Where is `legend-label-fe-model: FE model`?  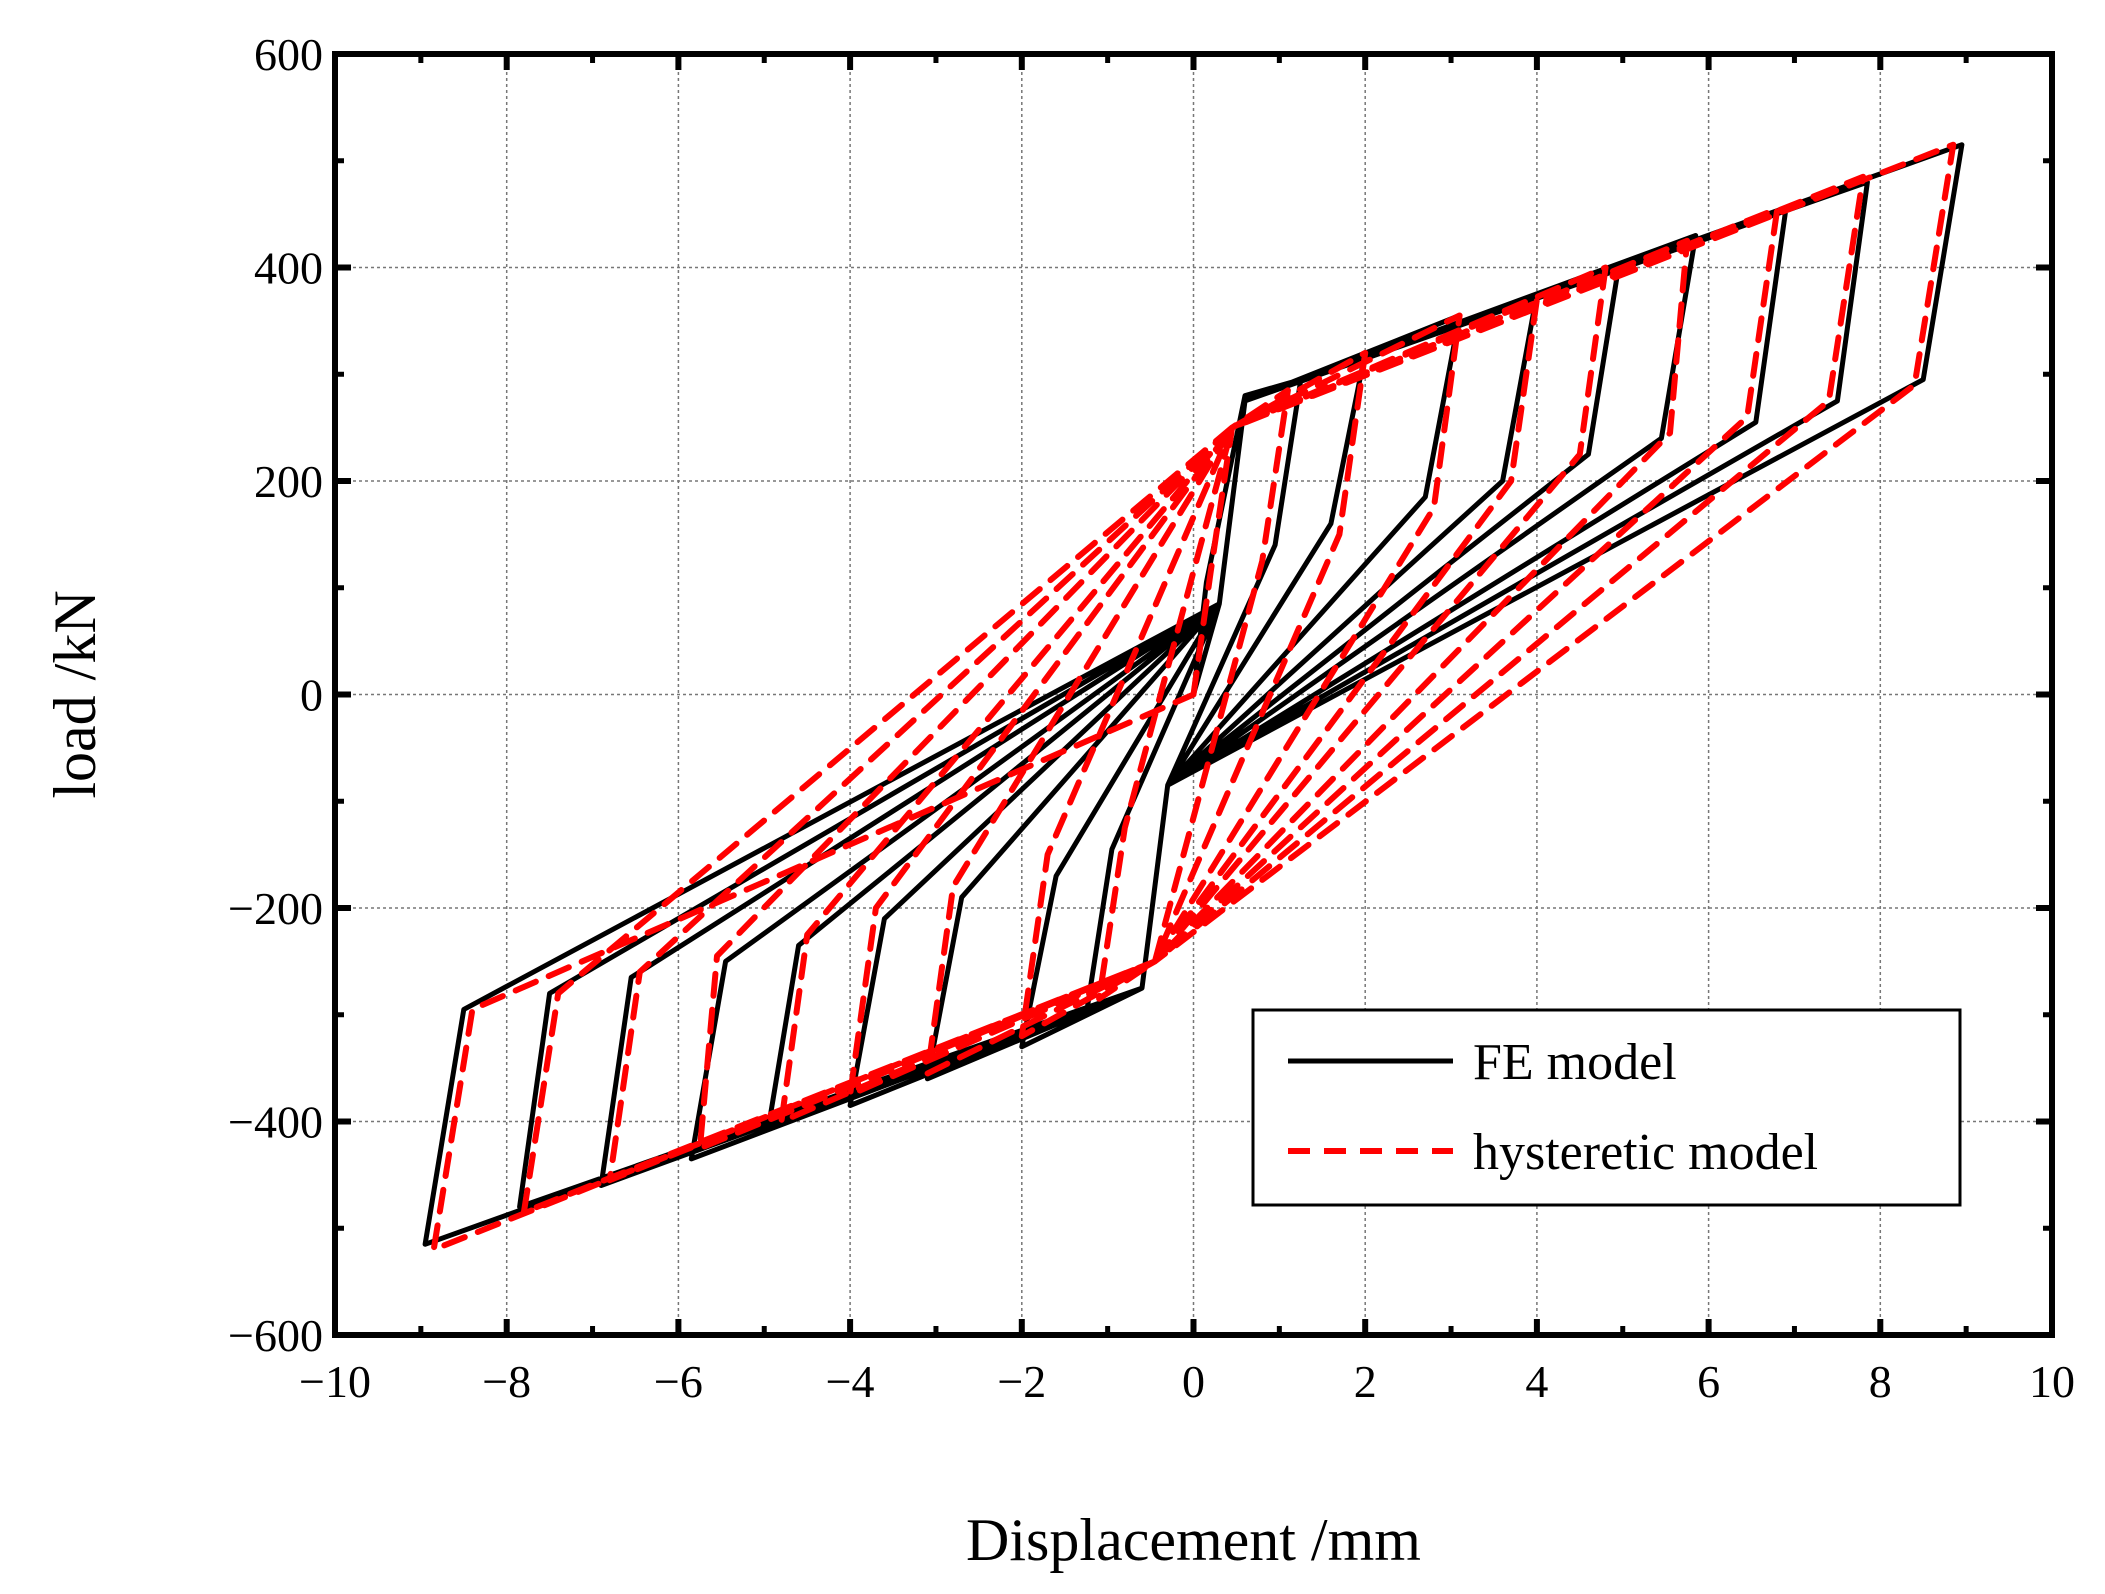
legend-label-fe-model: FE model is located at coordinates (1575, 1062).